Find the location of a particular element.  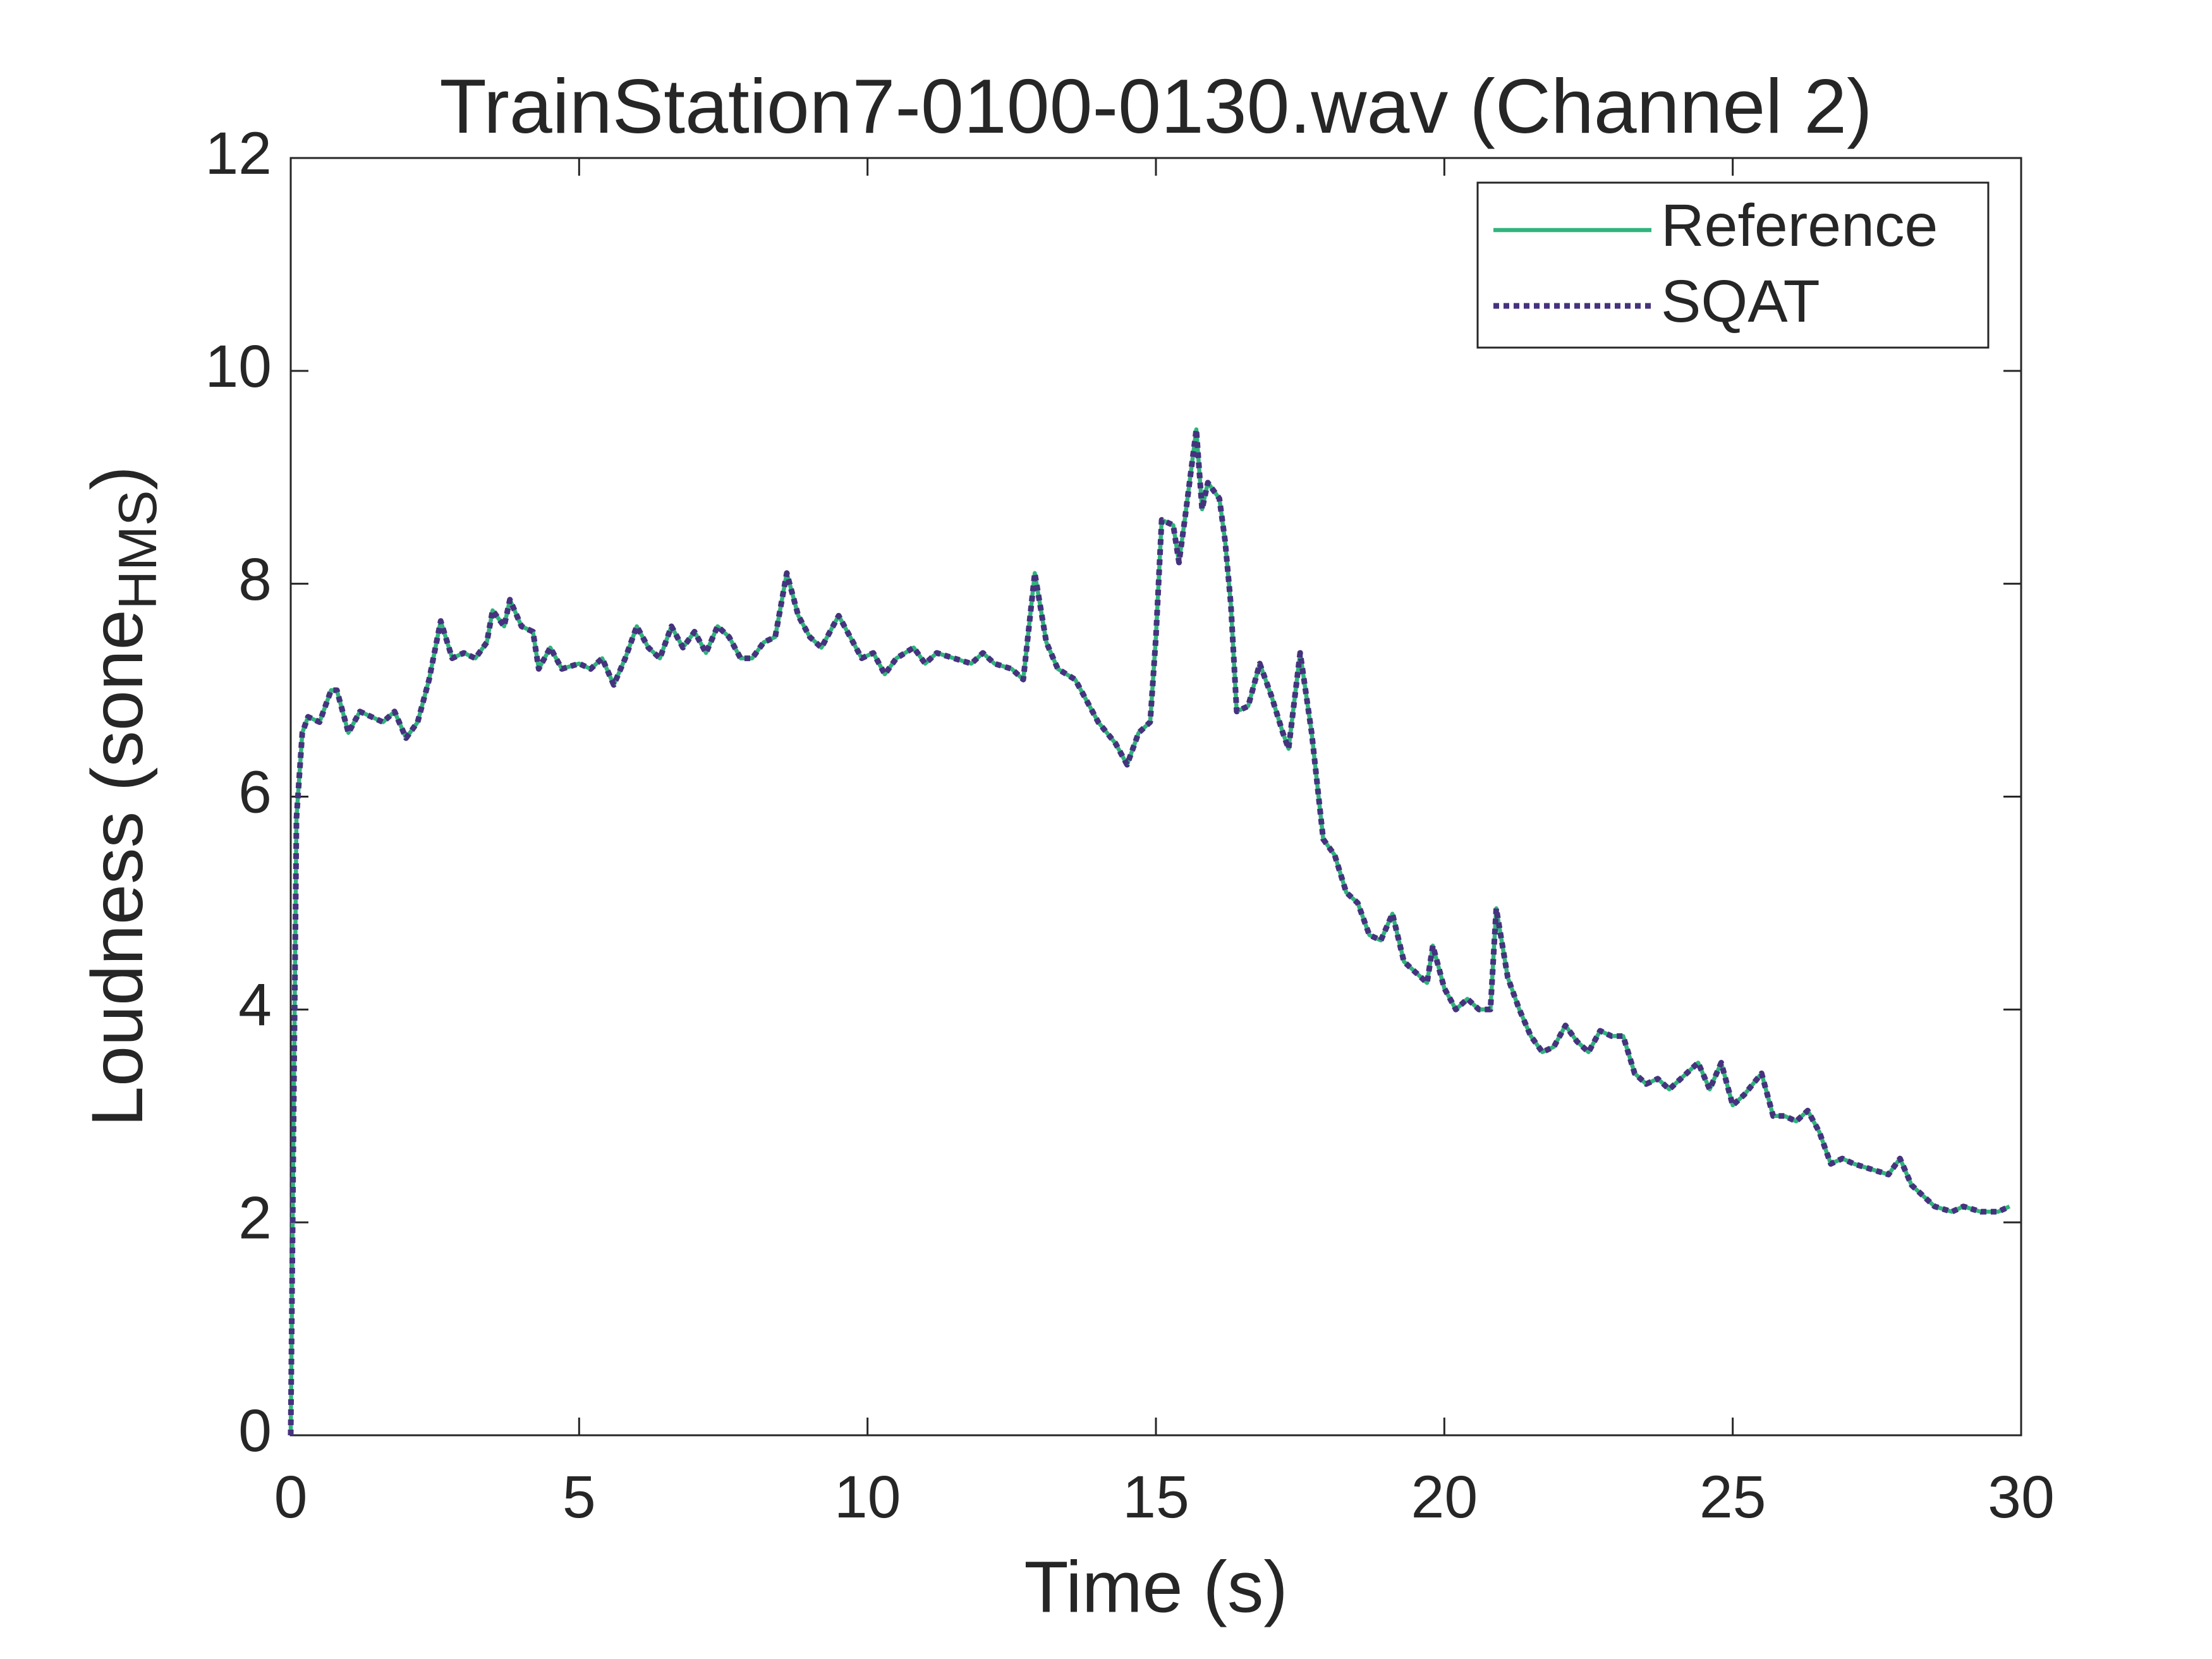

y-tick-label: 12 is located at coordinates (238, 153).